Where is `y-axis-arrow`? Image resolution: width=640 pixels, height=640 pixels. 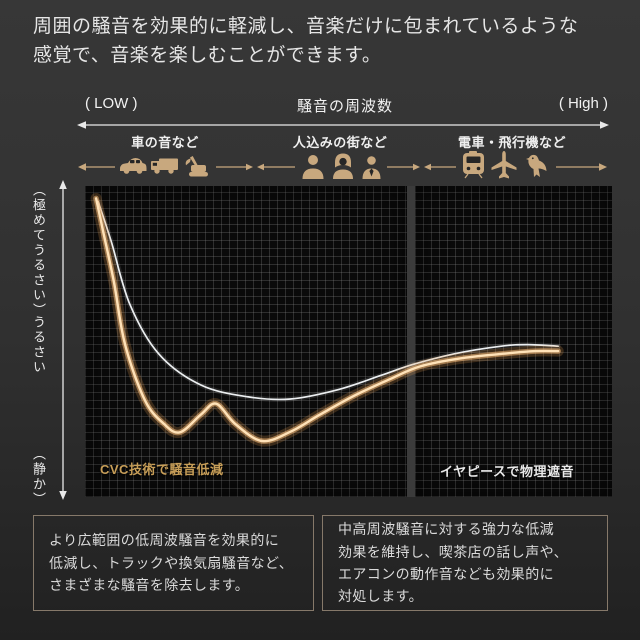 y-axis-arrow is located at coordinates (63, 340).